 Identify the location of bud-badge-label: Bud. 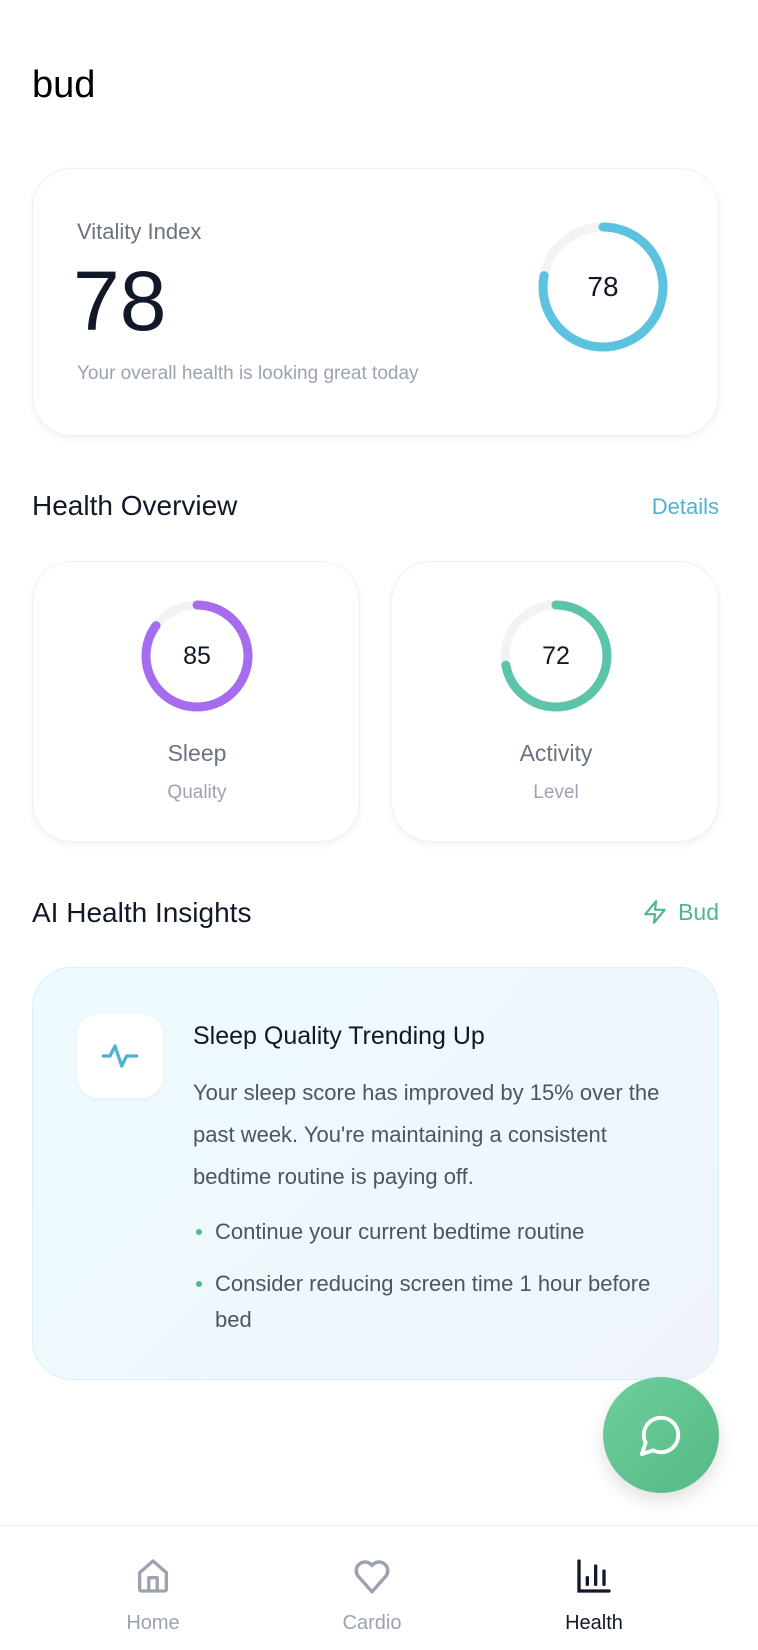
(698, 911).